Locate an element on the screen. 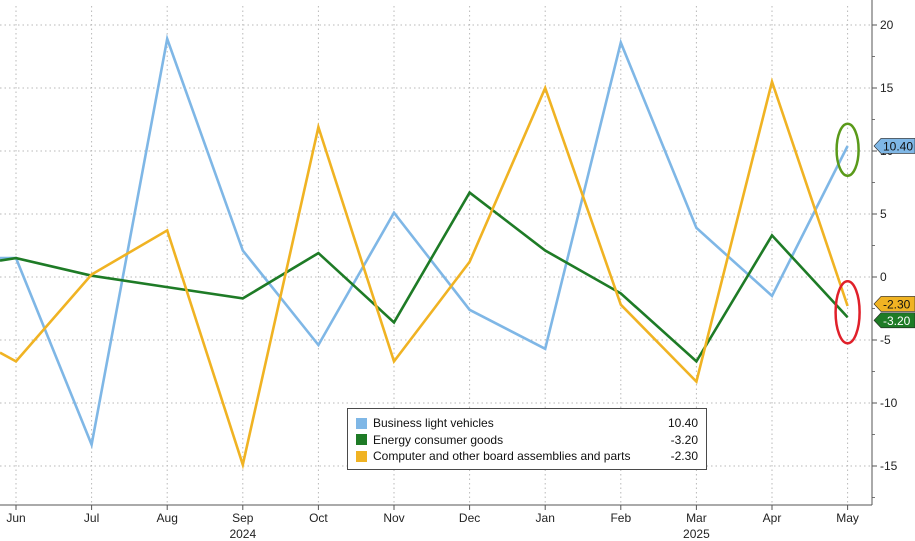 The image size is (915, 541). x-tick-label: Apr is located at coordinates (772, 518).